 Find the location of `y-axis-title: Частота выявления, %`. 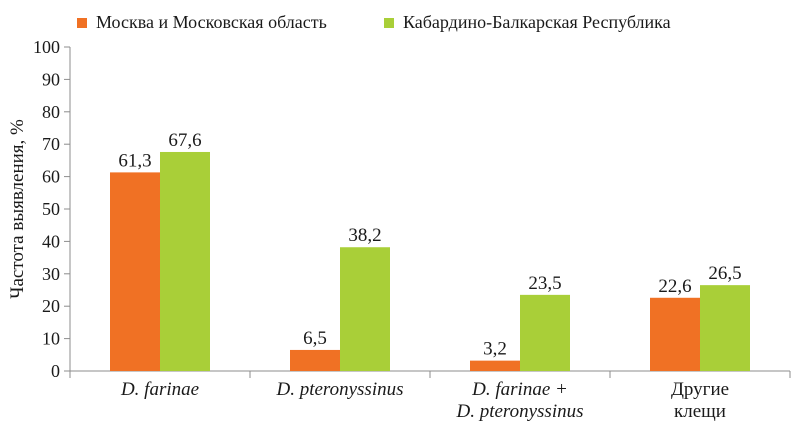

y-axis-title: Частота выявления, % is located at coordinates (17, 209).